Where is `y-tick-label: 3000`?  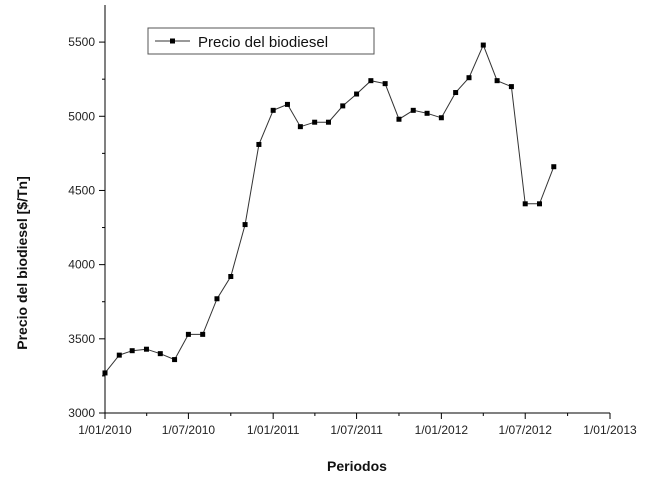 y-tick-label: 3000 is located at coordinates (81, 413).